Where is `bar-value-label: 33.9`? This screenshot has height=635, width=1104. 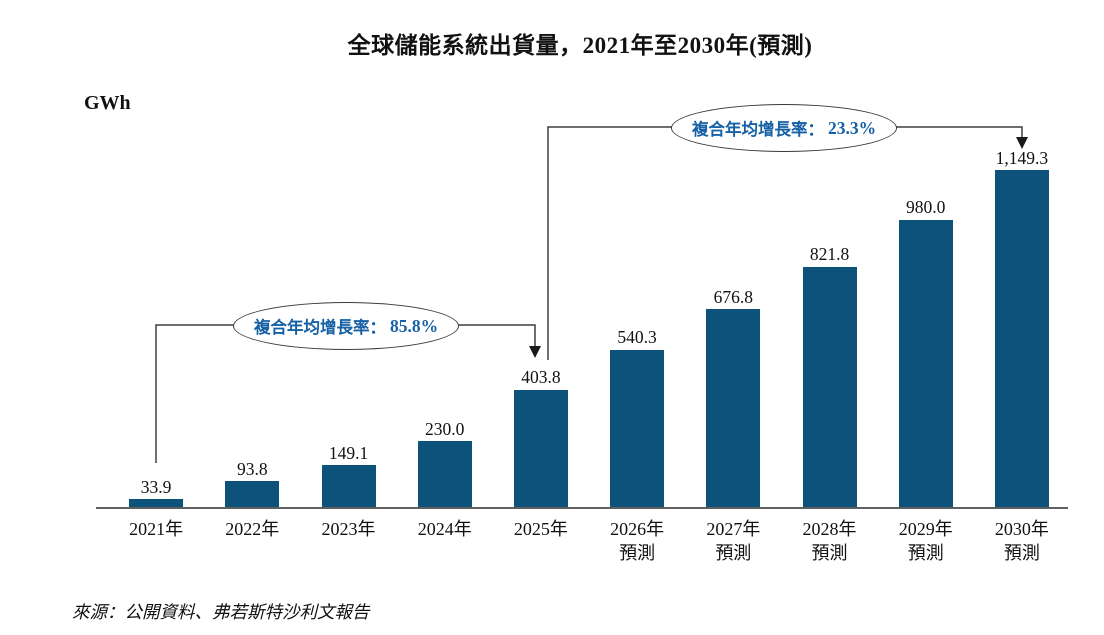 bar-value-label: 33.9 is located at coordinates (156, 486).